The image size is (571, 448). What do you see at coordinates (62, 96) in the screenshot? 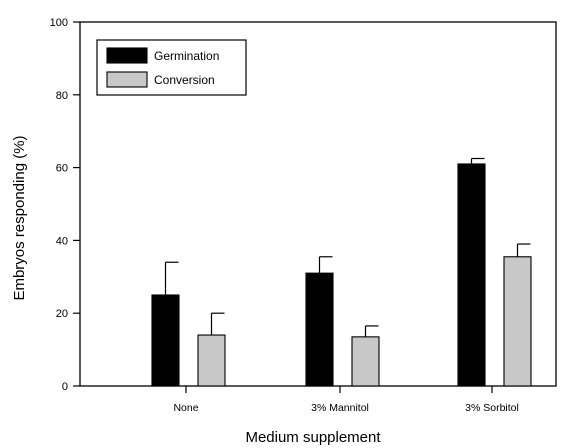
I see `y-tick-label: 80` at bounding box center [62, 96].